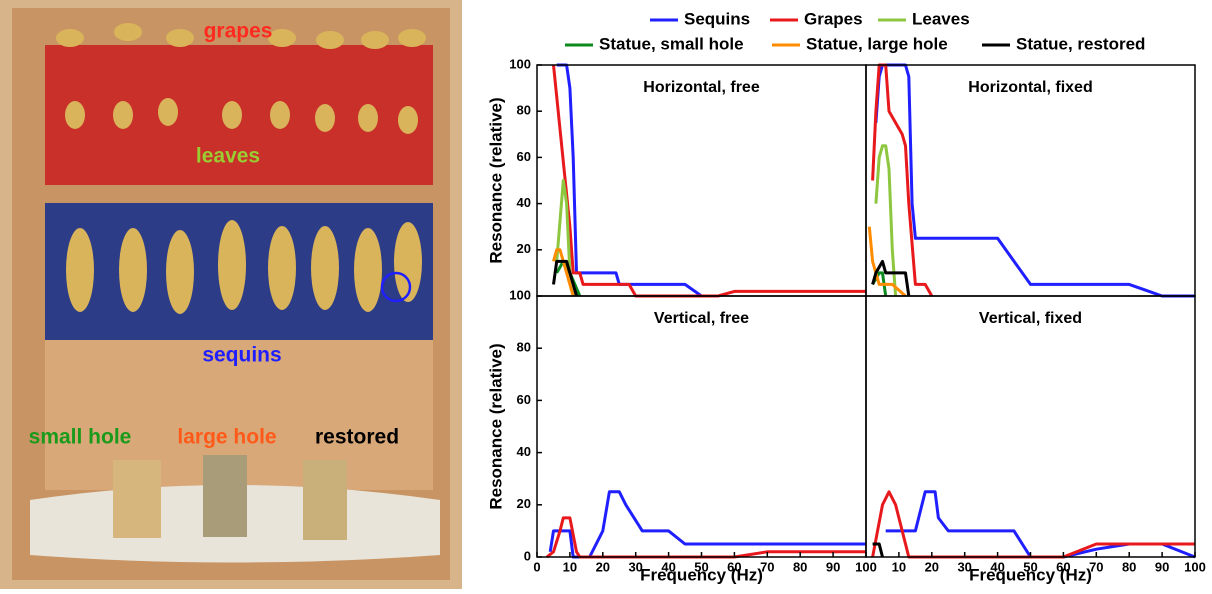  Describe the element at coordinates (226, 437) in the screenshot. I see `photo-label: large hole` at that location.